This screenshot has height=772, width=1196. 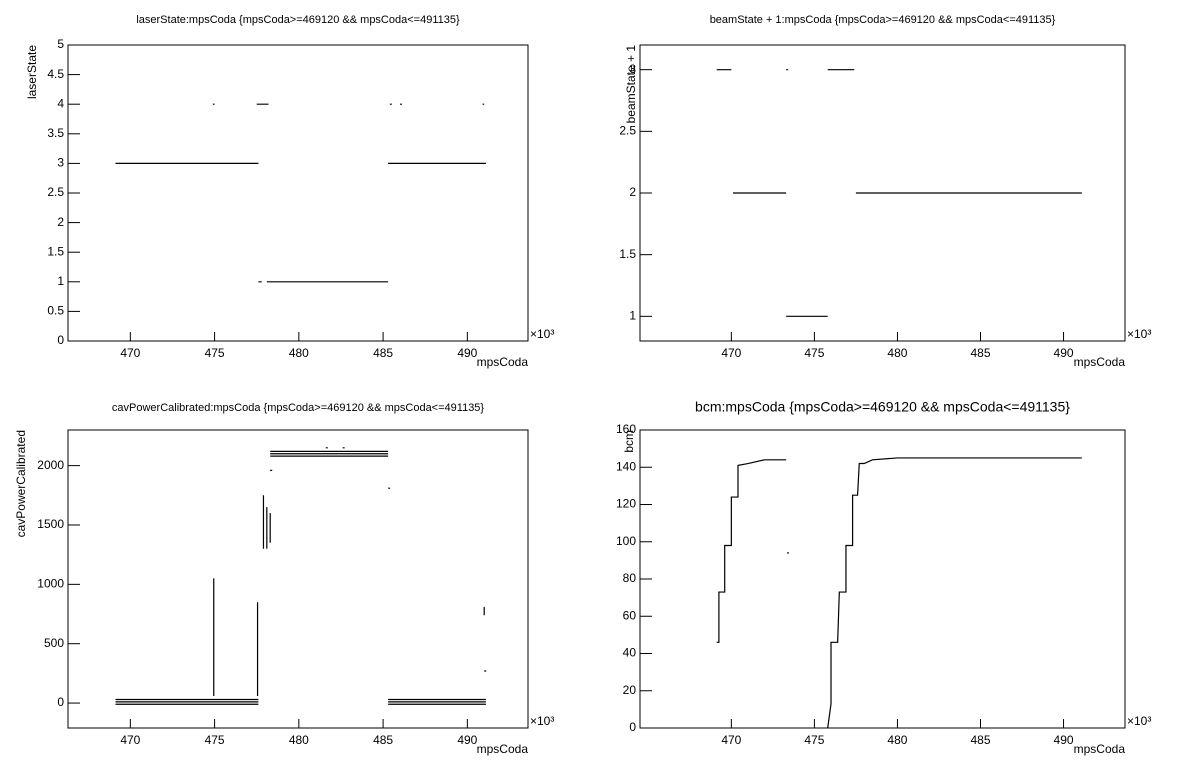 What do you see at coordinates (626, 541) in the screenshot?
I see `y-tick-label: 100` at bounding box center [626, 541].